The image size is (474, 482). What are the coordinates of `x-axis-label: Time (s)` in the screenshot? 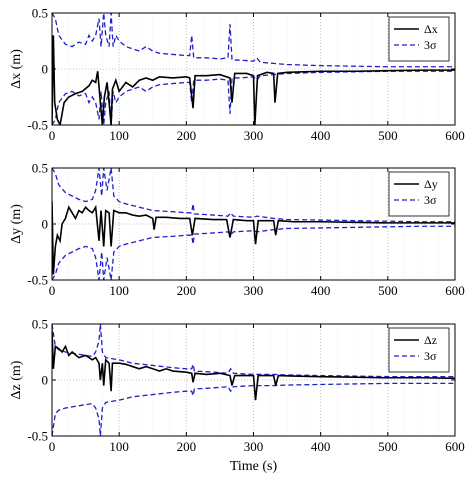 It's located at (254, 466).